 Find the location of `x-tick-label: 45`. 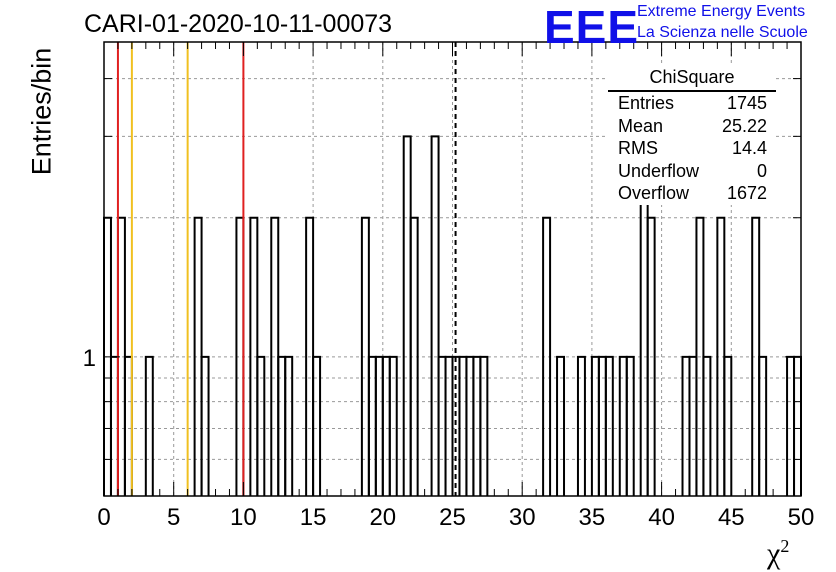

x-tick-label: 45 is located at coordinates (731, 517).